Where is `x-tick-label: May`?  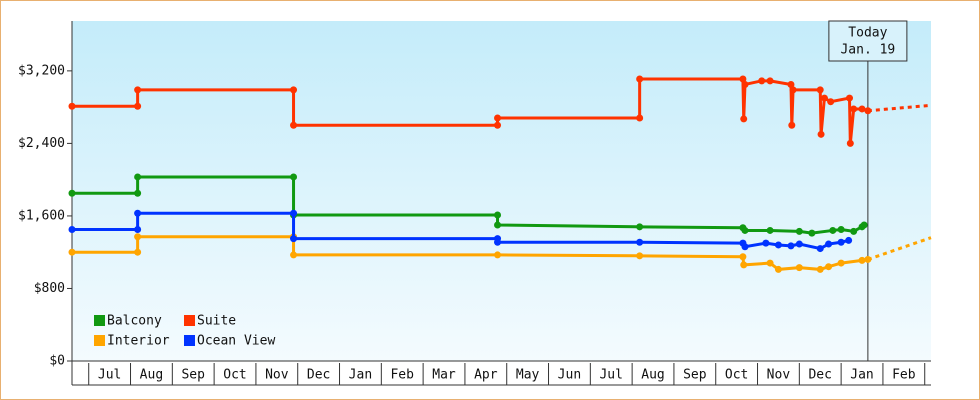
x-tick-label: May is located at coordinates (528, 375).